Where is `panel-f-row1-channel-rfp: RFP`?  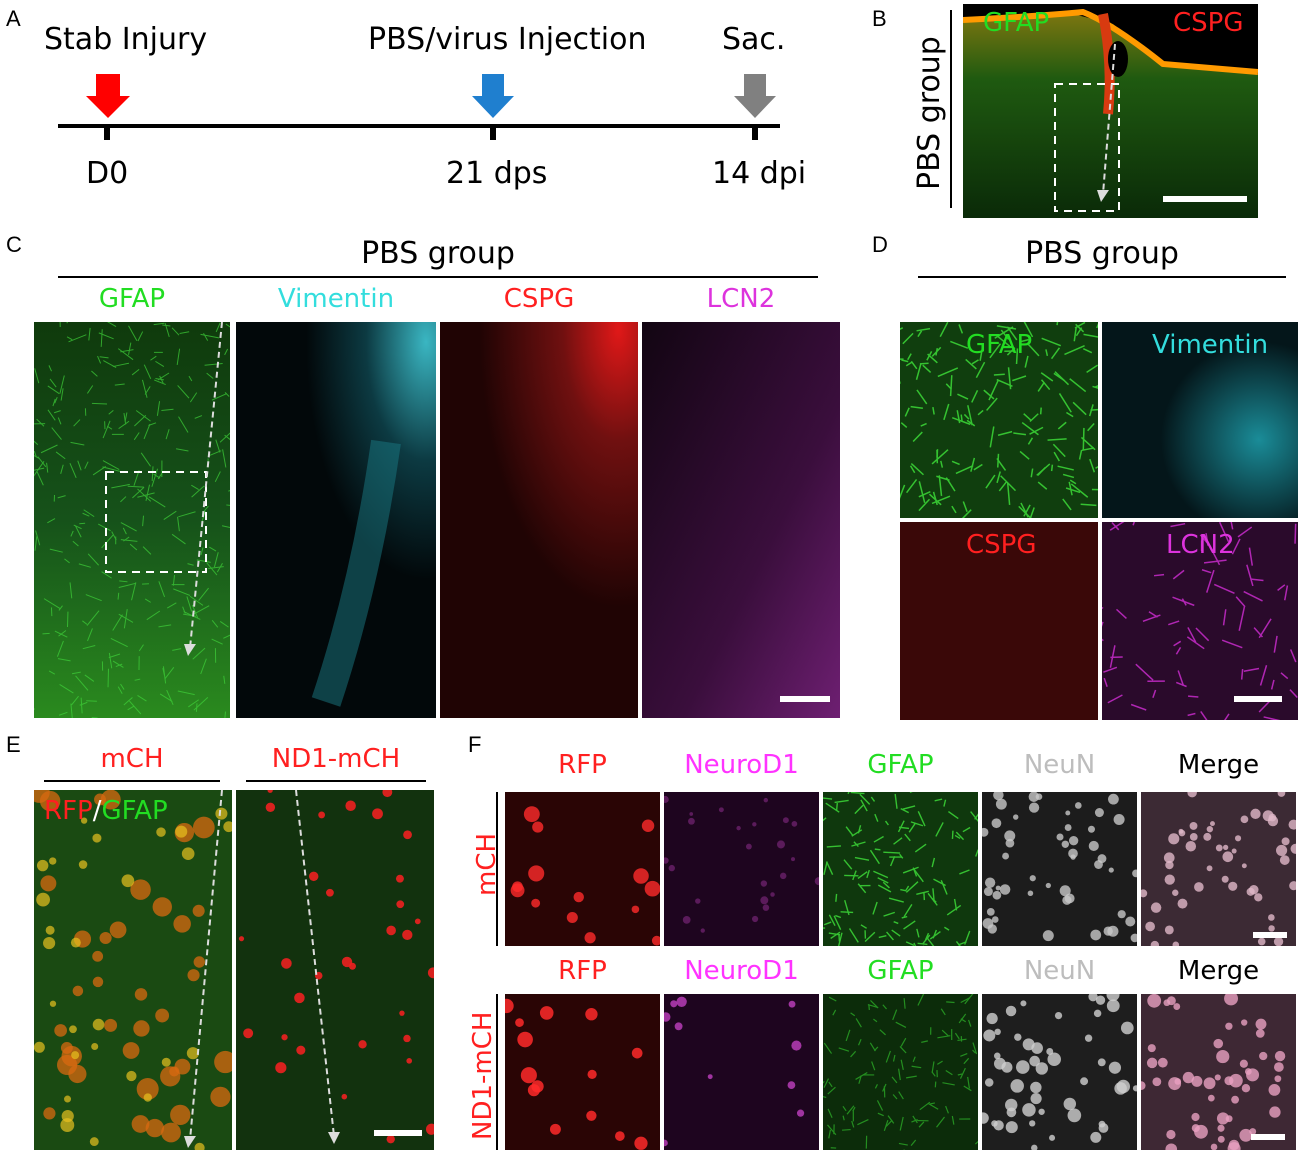
panel-f-row1-channel-rfp: RFP is located at coordinates (582, 765).